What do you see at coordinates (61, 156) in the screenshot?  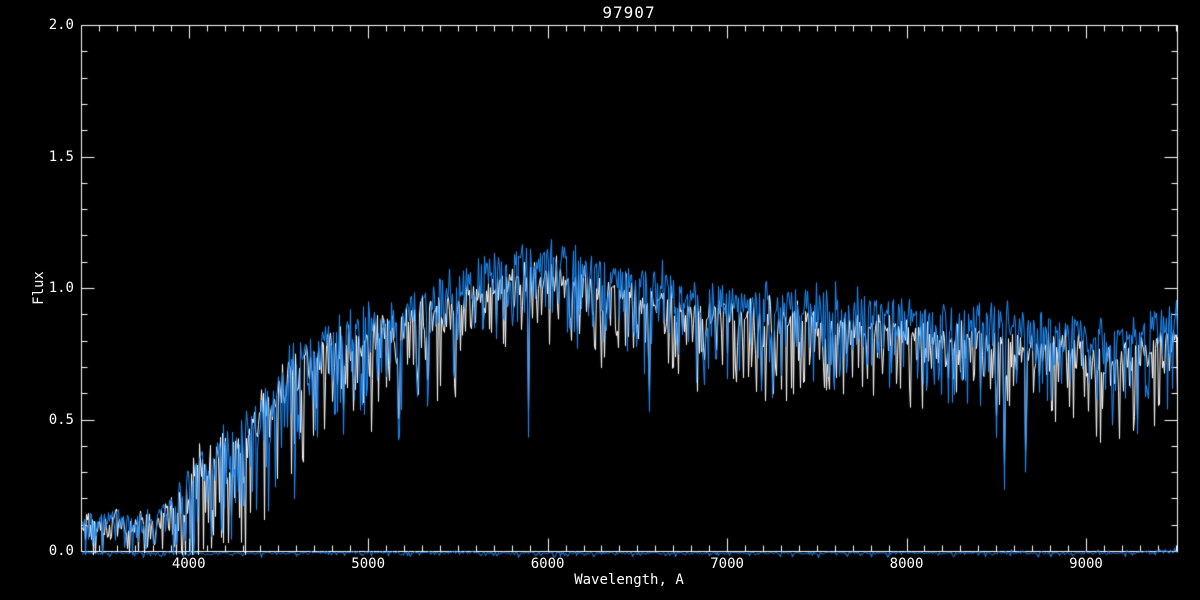 I see `y-tick-label-1.5: 1.5` at bounding box center [61, 156].